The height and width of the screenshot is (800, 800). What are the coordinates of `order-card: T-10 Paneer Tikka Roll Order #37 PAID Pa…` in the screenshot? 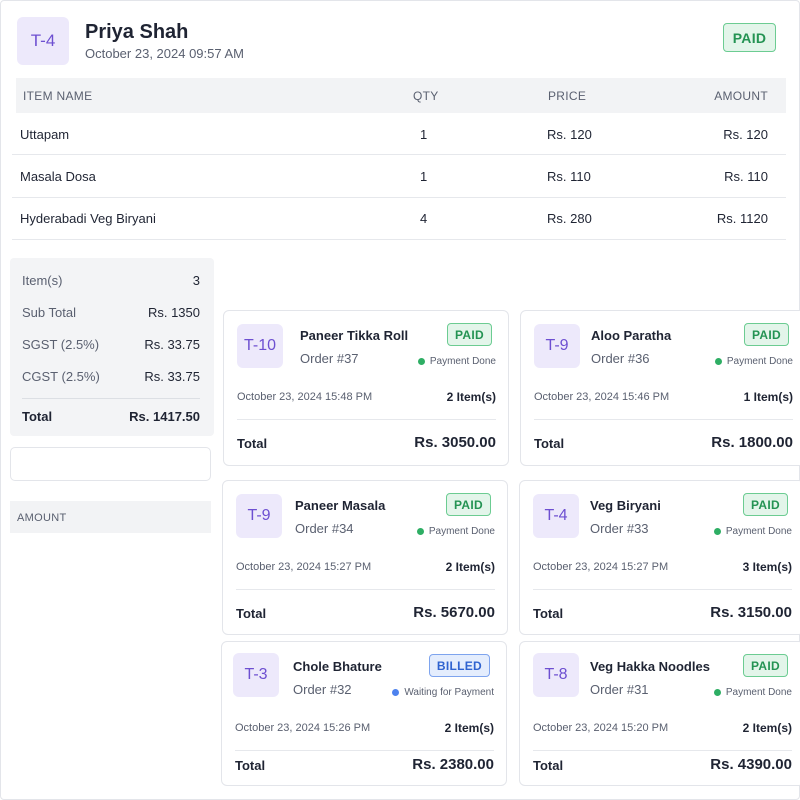 It's located at (366, 388).